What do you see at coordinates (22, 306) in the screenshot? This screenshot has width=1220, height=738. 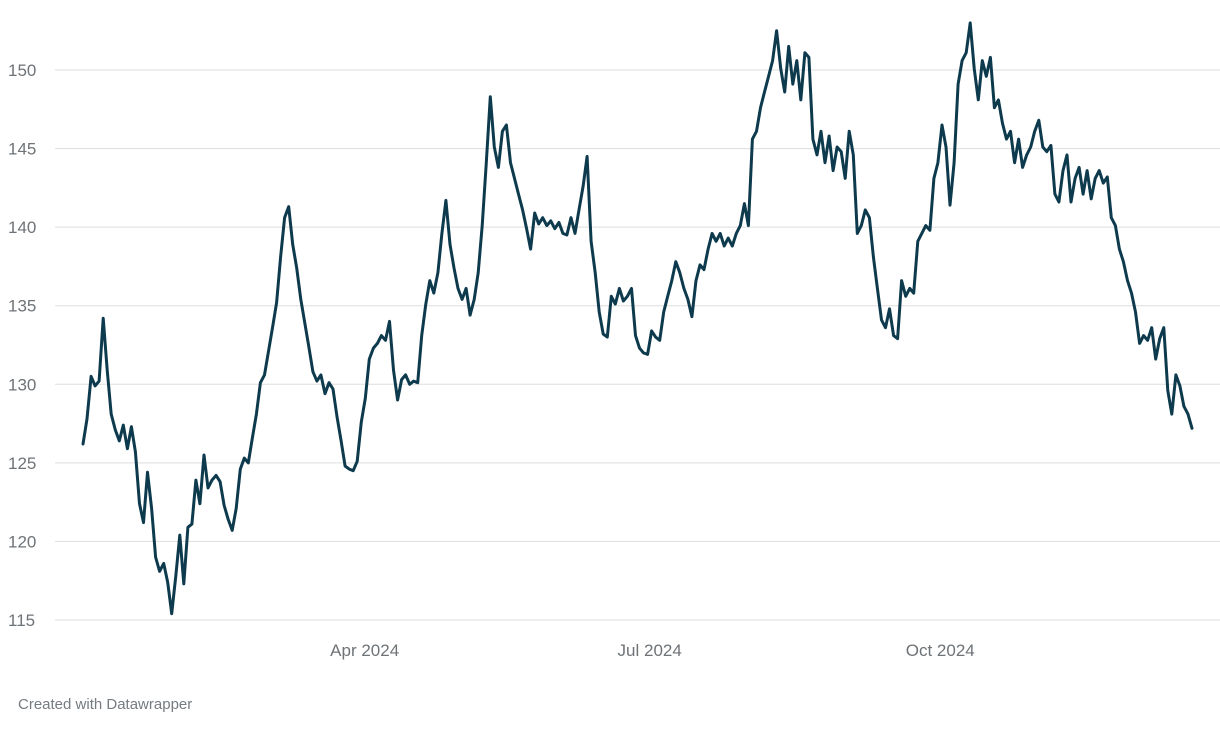 I see `y-tick-label: 135` at bounding box center [22, 306].